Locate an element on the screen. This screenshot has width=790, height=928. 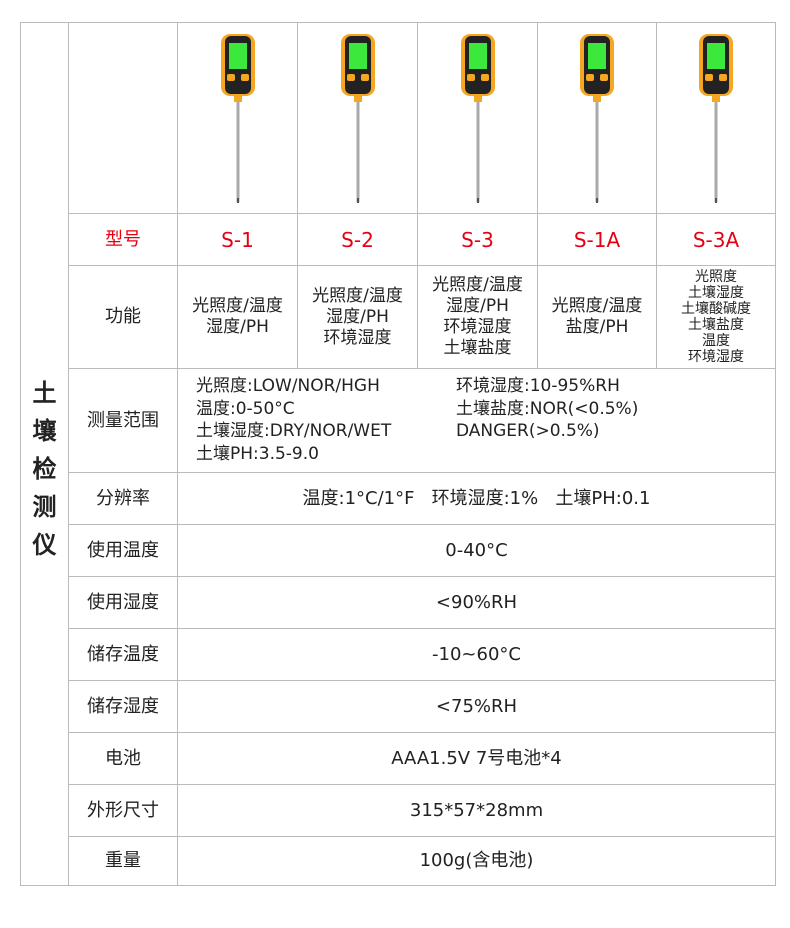
row-label-store-humidity: 储存湿度 is located at coordinates (123, 707).